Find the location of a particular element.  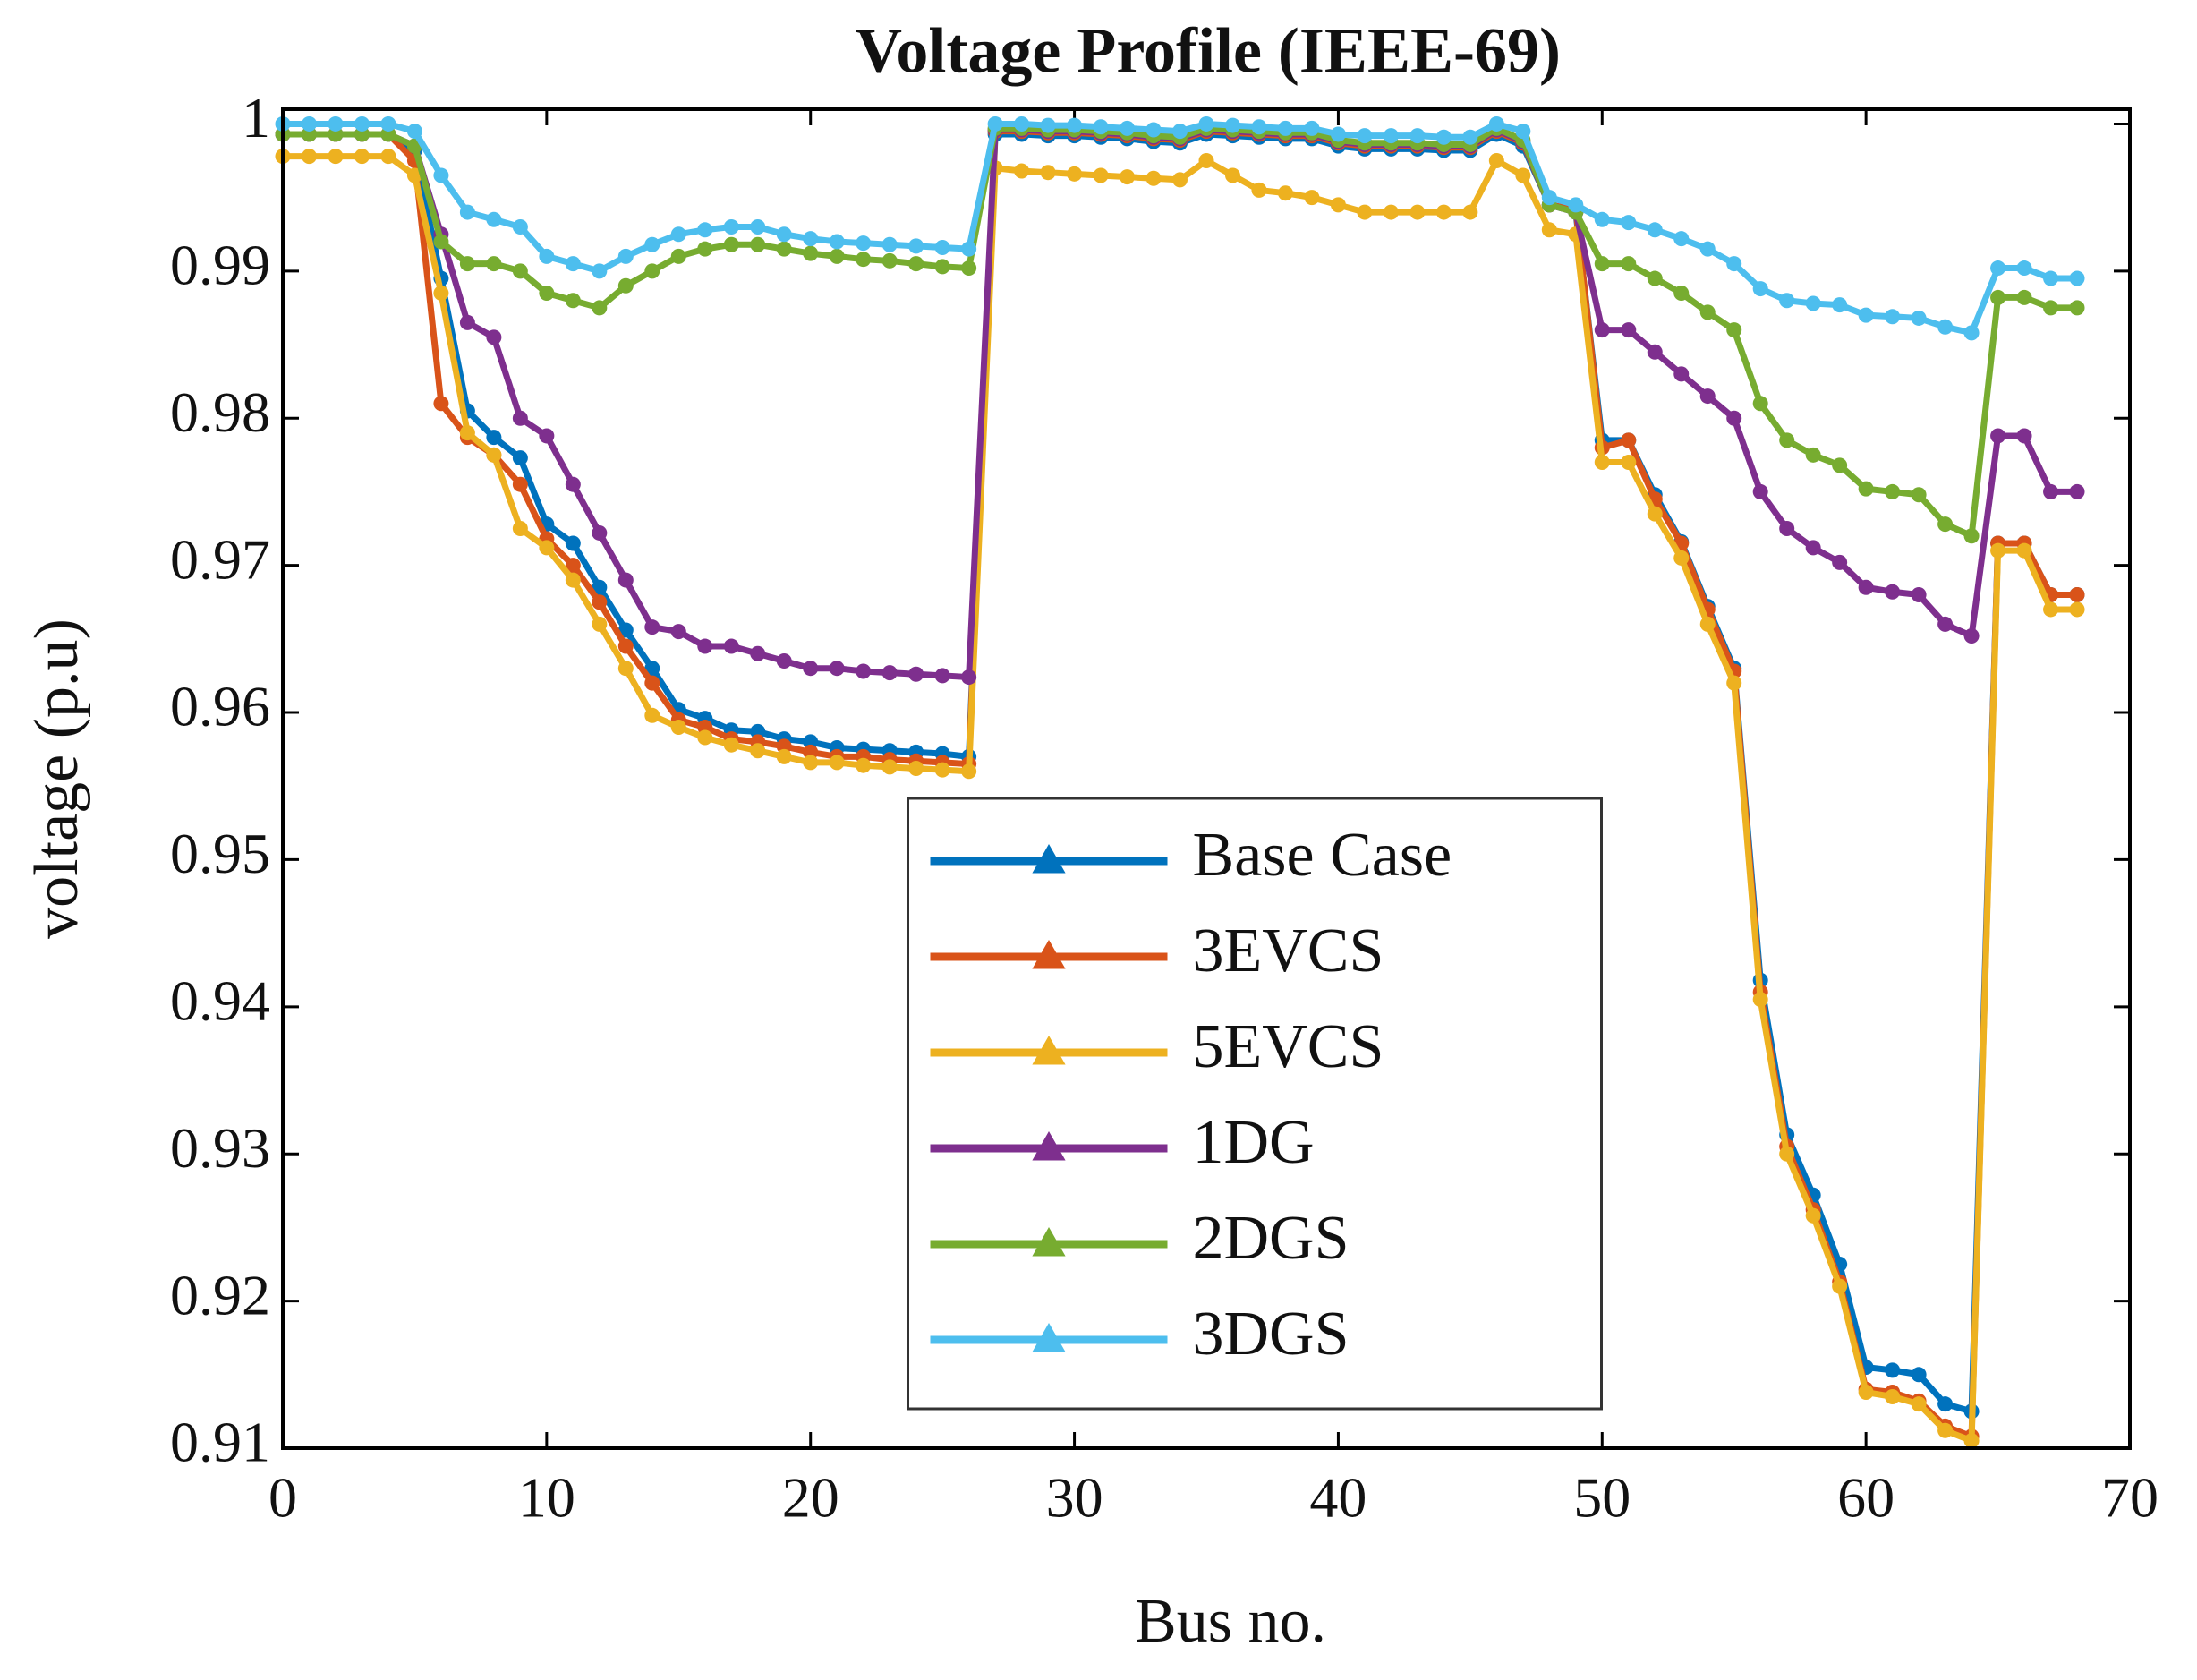

y-tick-label: 0.97 is located at coordinates (220, 559).